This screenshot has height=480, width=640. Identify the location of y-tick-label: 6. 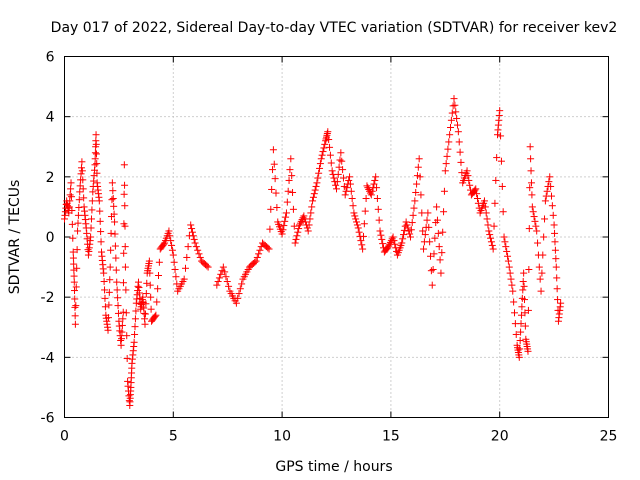
(50, 58).